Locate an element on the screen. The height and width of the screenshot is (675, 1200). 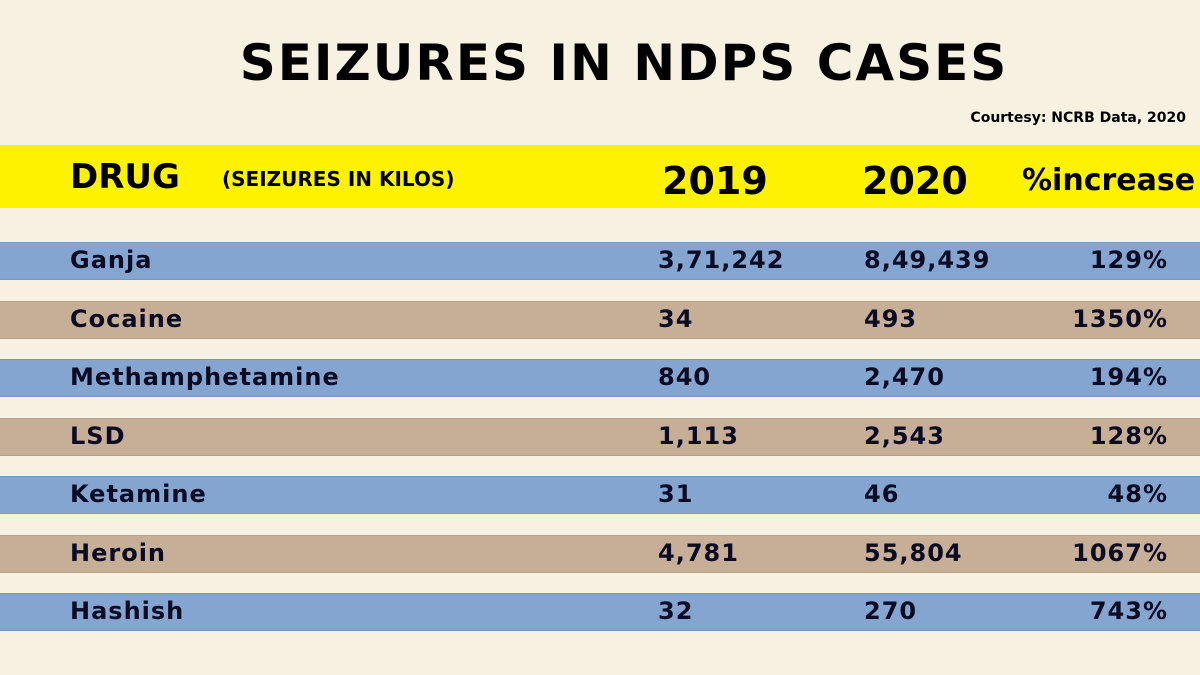
drug-name: Ketamine is located at coordinates (138, 494).